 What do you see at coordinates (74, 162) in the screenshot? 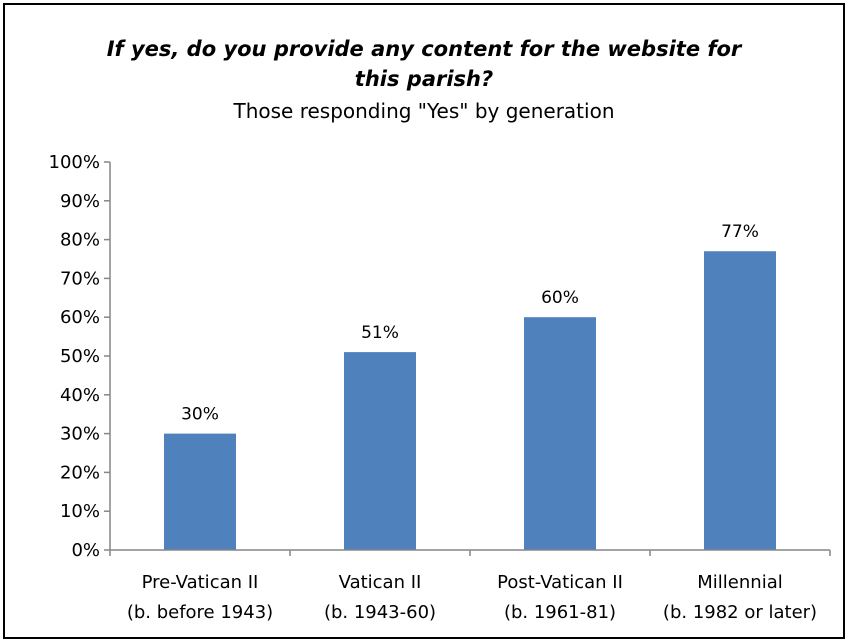
I see `y-tick-label: 100%` at bounding box center [74, 162].